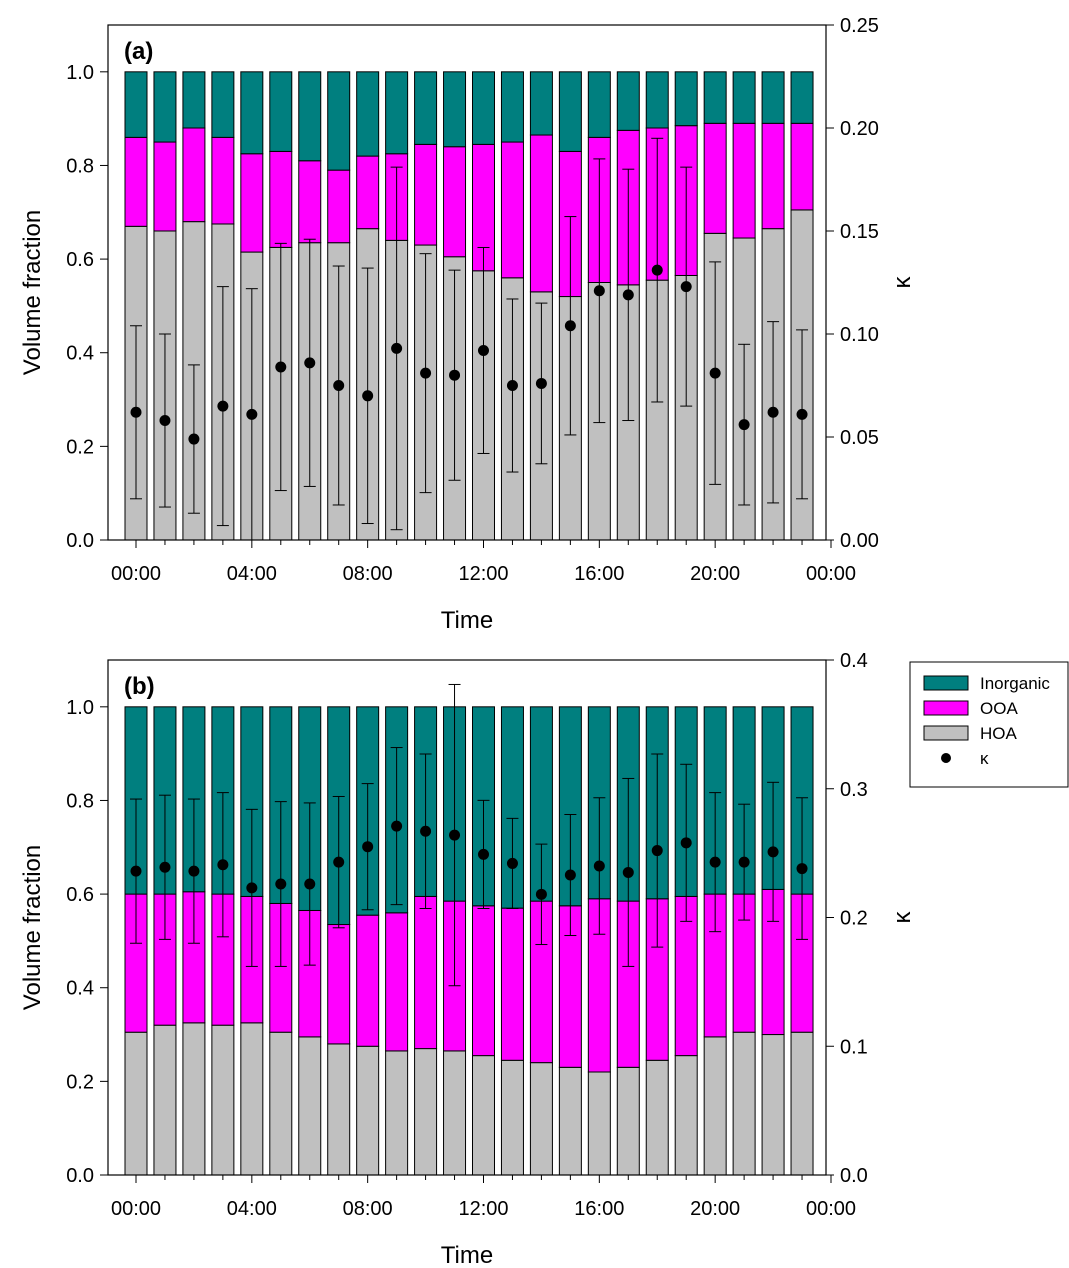 The image size is (1069, 1268). I want to click on x-tick-label: 04:00, so click(252, 1209).